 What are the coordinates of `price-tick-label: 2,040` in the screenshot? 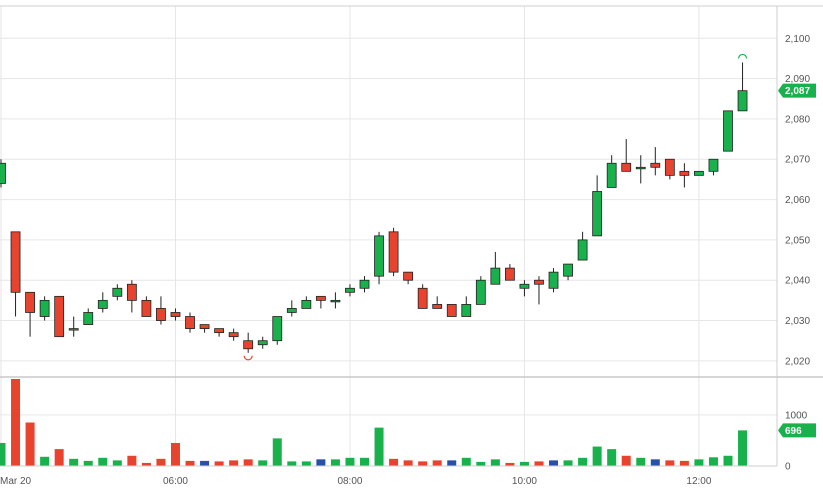 It's located at (797, 281).